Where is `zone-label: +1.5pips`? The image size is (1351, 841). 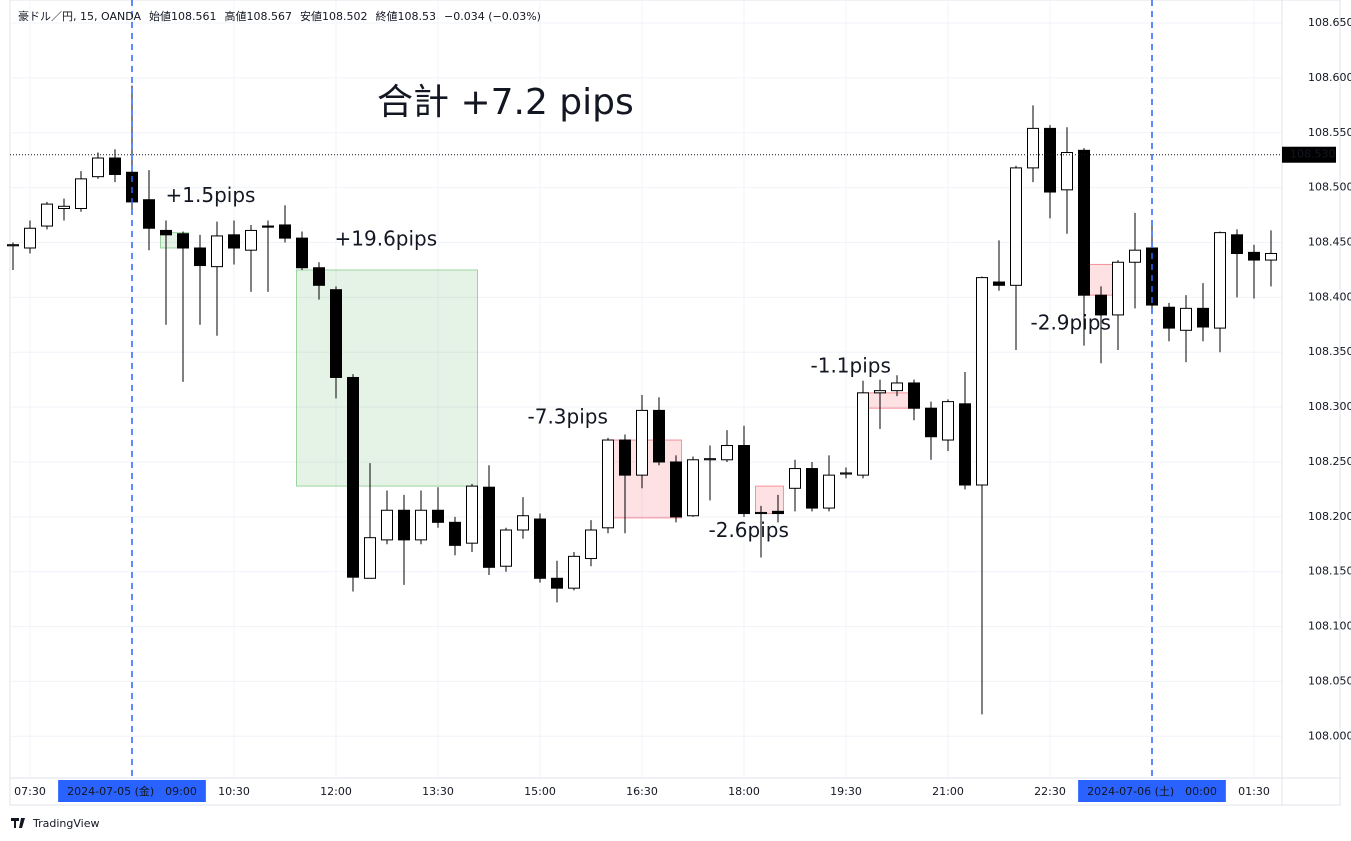 zone-label: +1.5pips is located at coordinates (211, 195).